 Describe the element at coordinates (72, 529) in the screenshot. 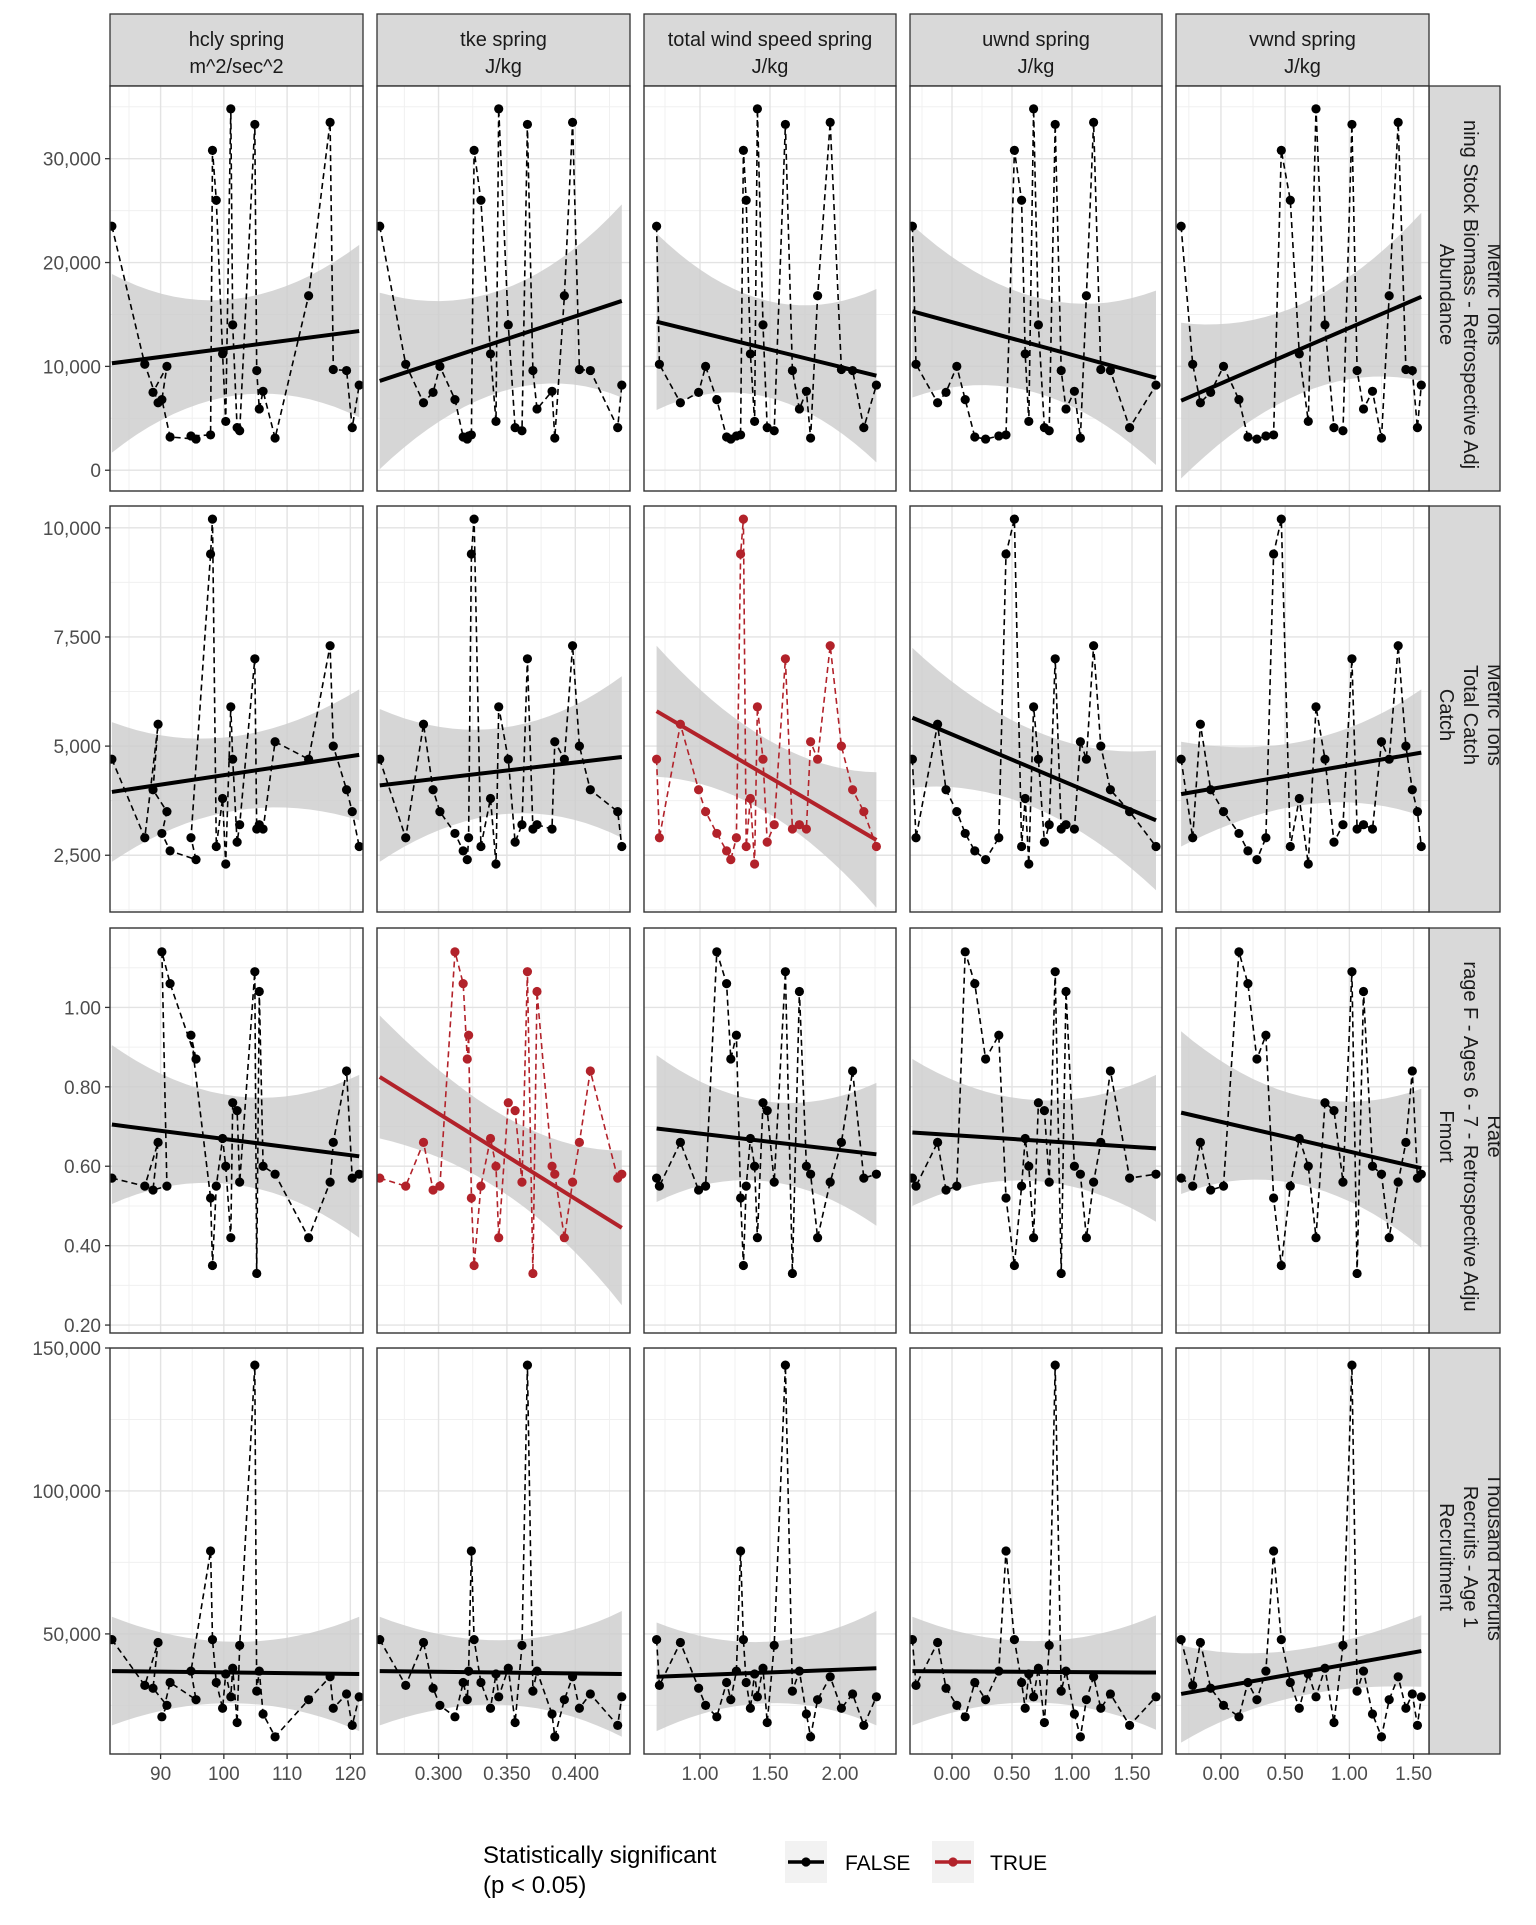

I see `y-tick-label: 10,000` at that location.